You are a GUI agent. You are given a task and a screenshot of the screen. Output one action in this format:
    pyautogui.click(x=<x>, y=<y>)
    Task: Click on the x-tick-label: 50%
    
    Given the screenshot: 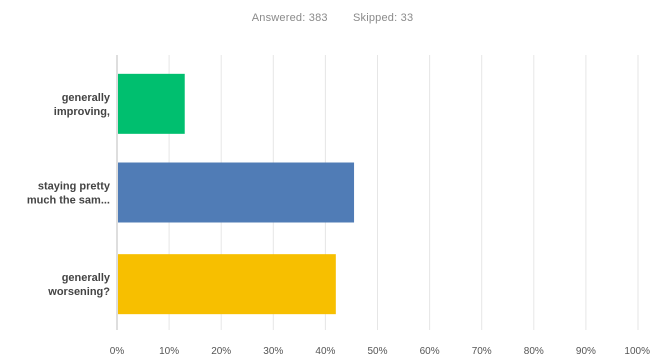 What is the action you would take?
    pyautogui.click(x=377, y=351)
    